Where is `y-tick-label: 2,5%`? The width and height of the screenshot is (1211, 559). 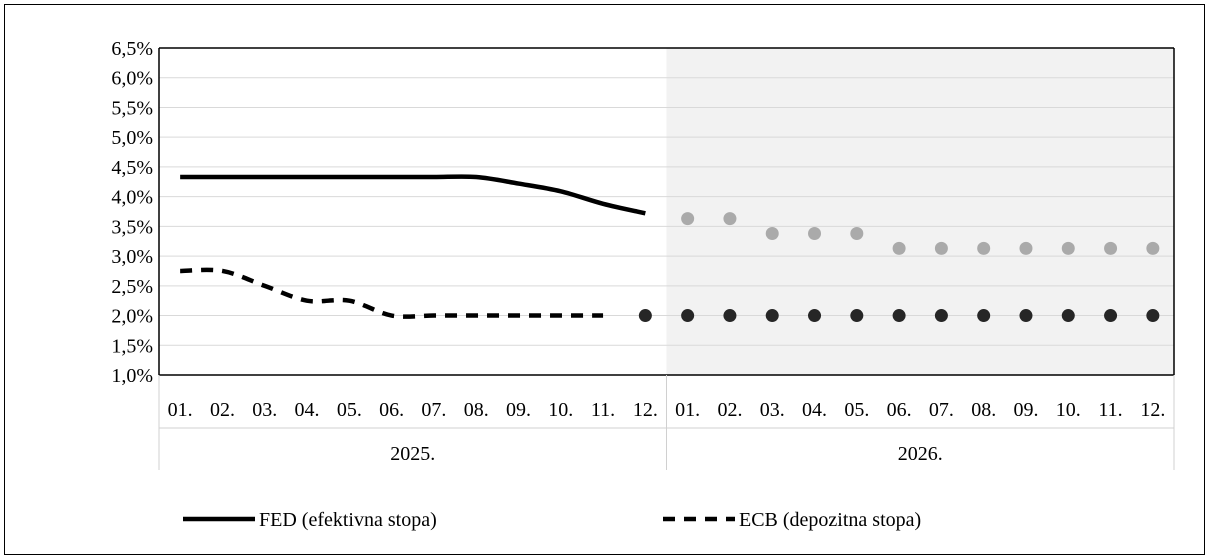
y-tick-label: 2,5% is located at coordinates (132, 287).